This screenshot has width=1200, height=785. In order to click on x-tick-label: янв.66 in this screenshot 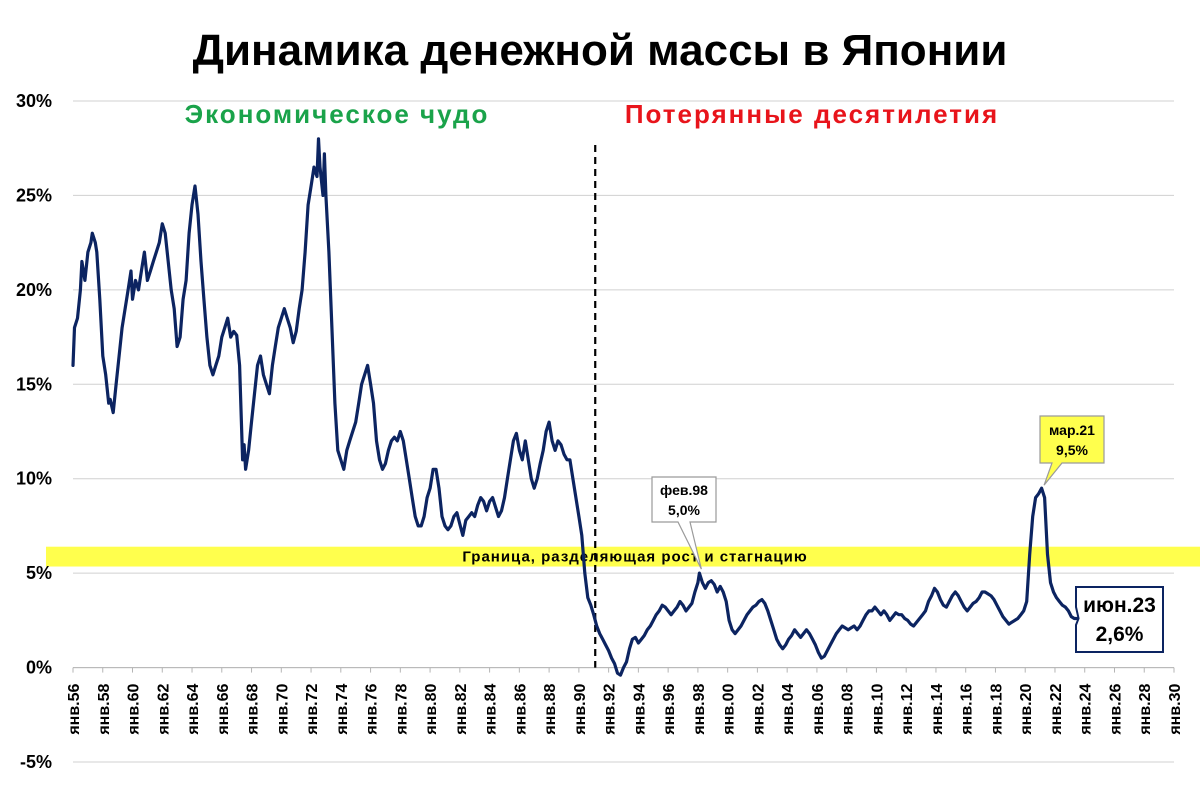, I will do `click(223, 709)`.